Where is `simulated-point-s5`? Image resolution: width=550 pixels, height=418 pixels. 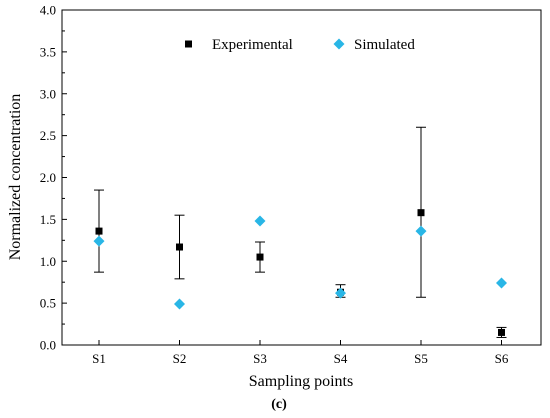
simulated-point-s5 is located at coordinates (421, 231).